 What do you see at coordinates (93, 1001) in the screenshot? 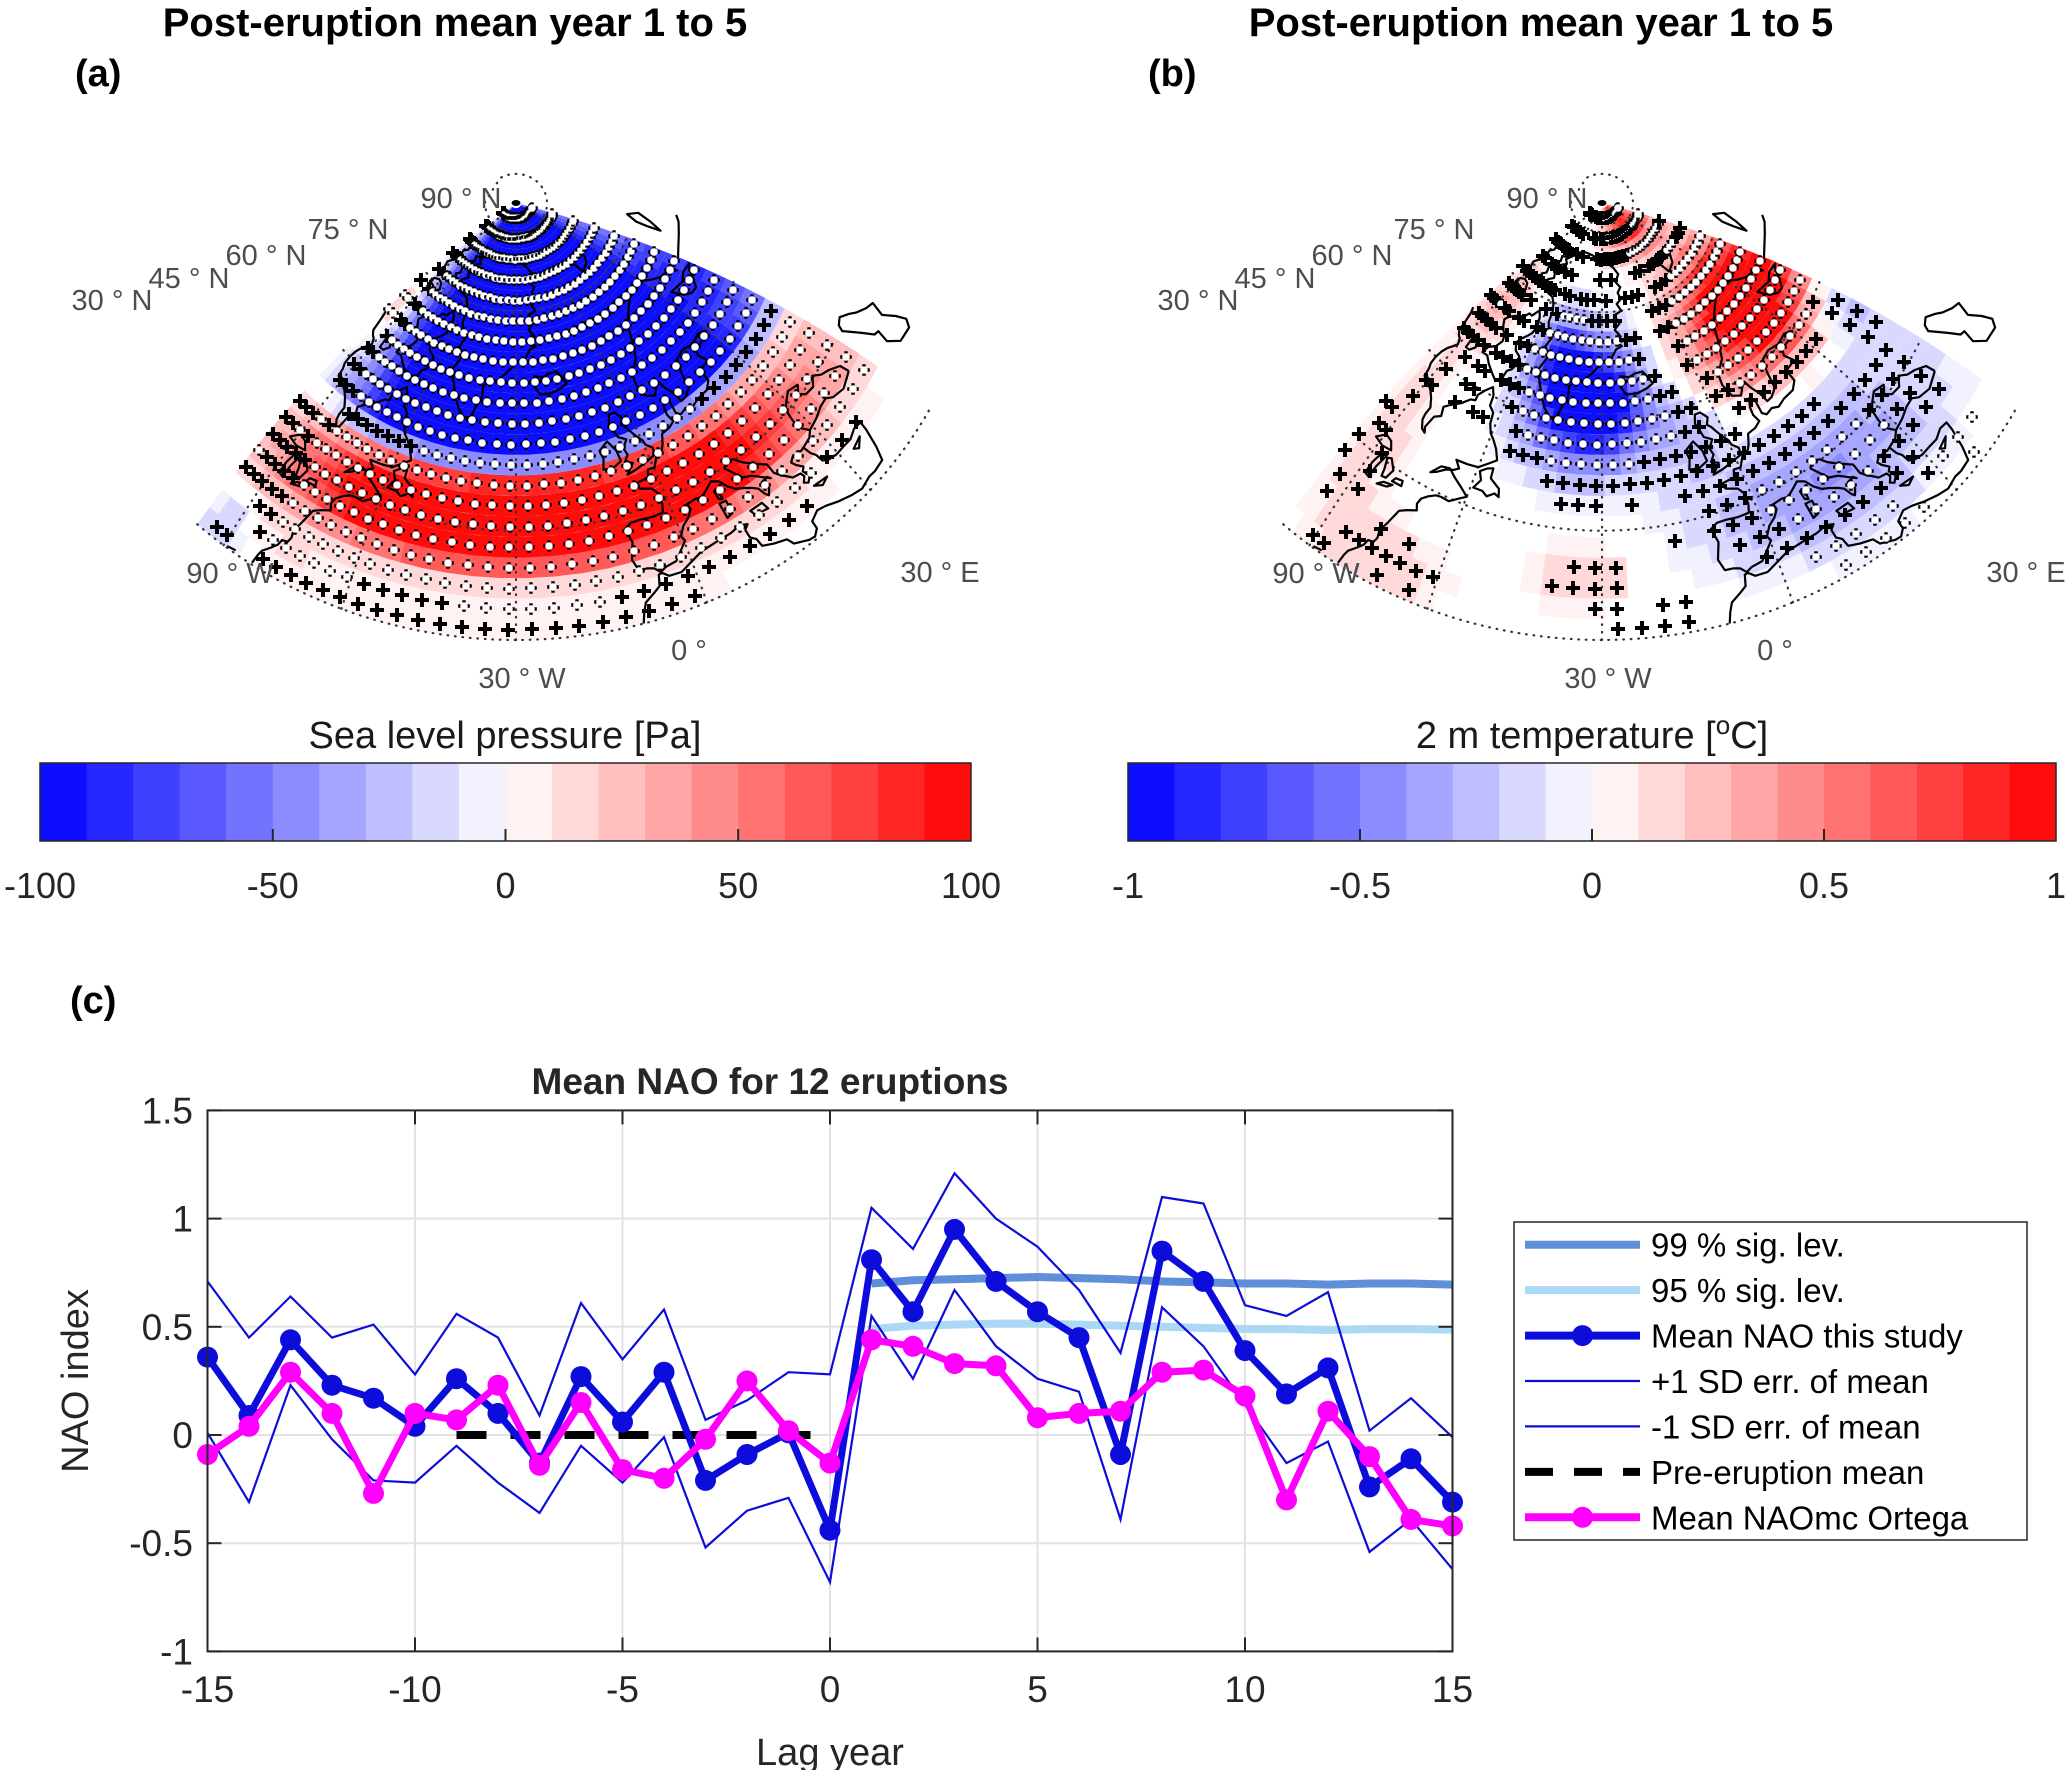
I see `svg-text: (c)` at bounding box center [93, 1001].